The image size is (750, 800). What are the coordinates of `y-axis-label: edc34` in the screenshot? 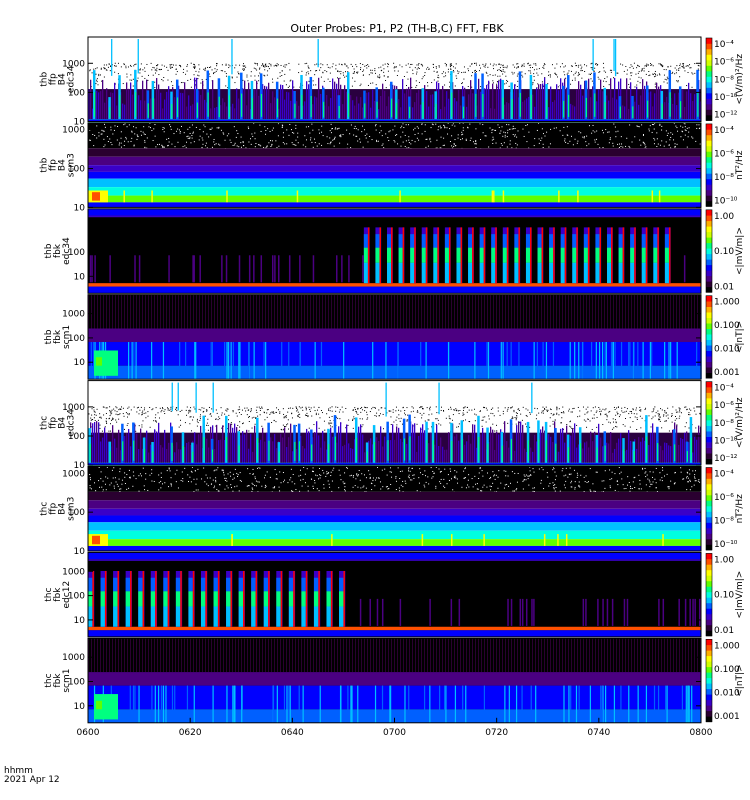 It's located at (72, 423).